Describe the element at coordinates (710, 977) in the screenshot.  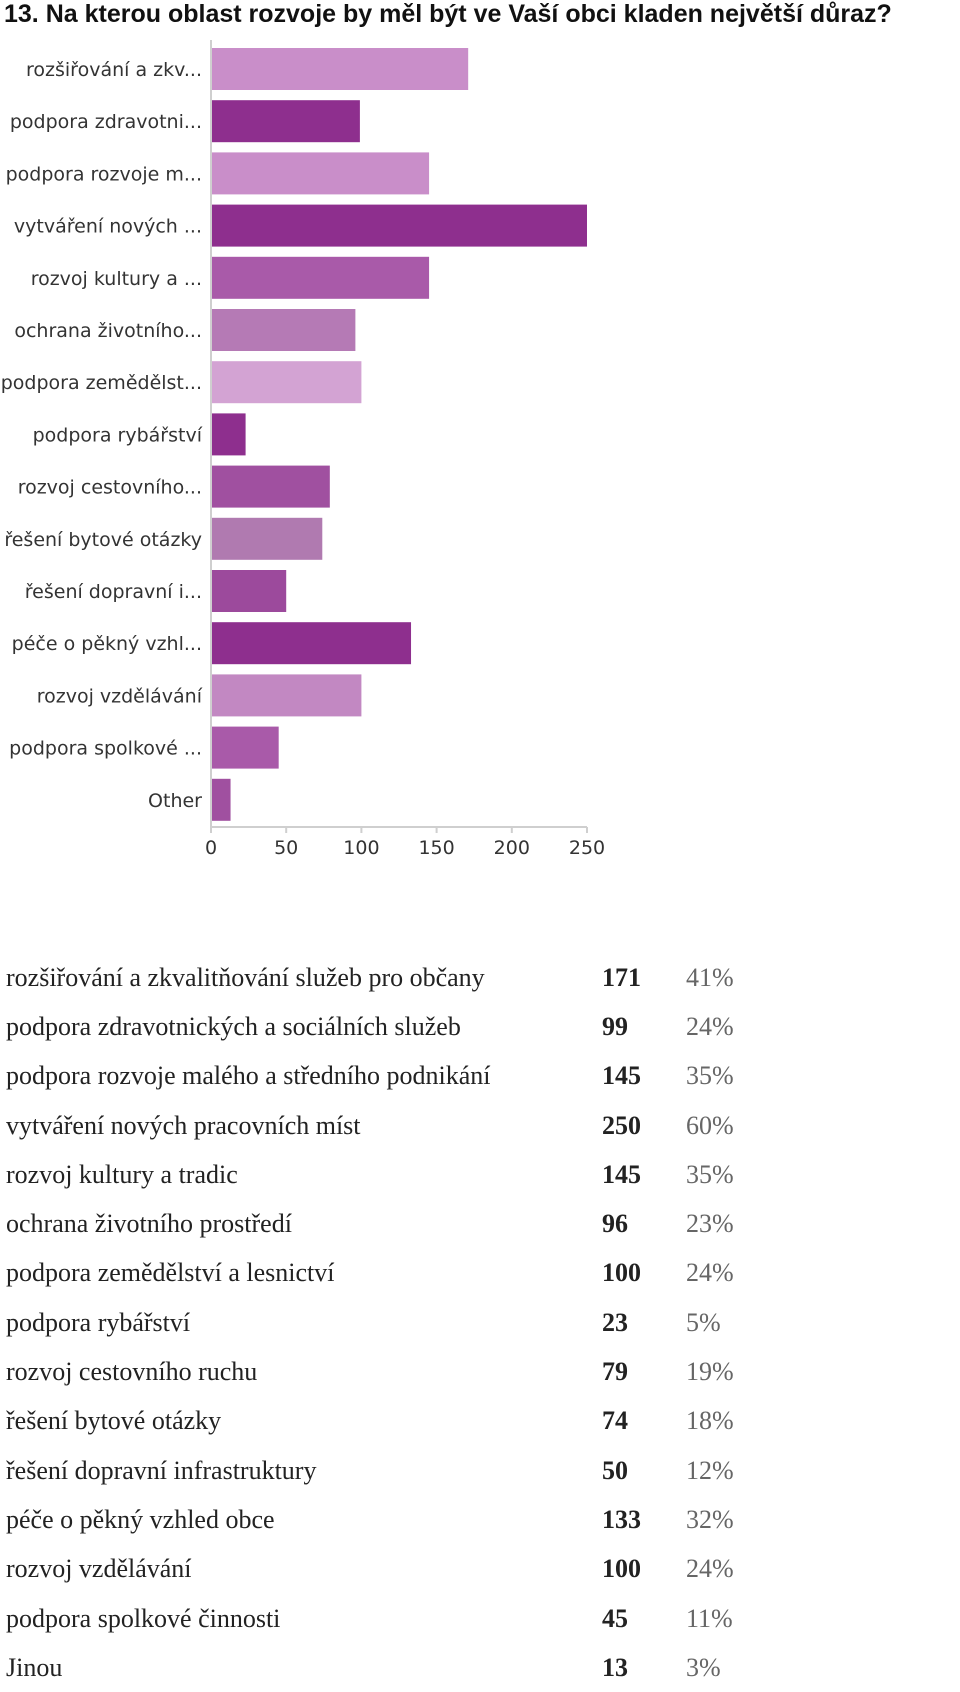
I see `row-percent: 41%` at that location.